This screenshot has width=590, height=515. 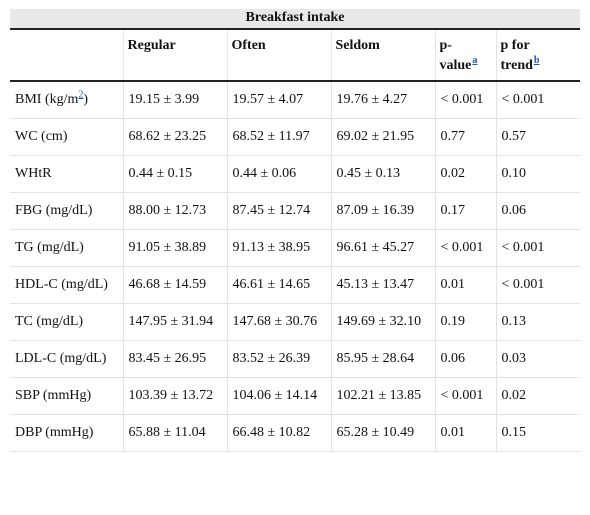 I want to click on cell-regular: 65.88 ± 11.04, so click(x=175, y=433).